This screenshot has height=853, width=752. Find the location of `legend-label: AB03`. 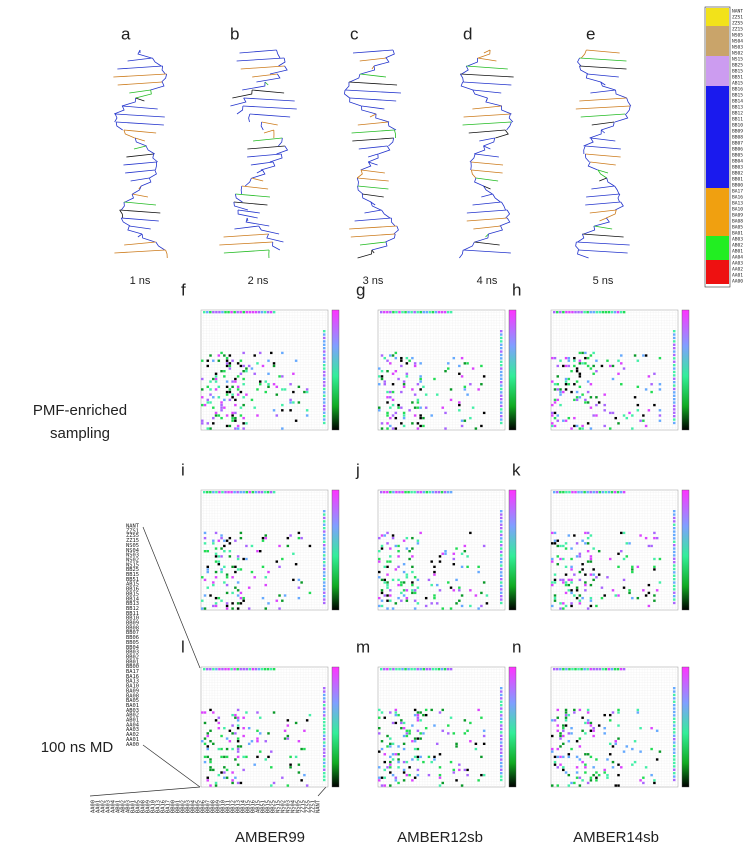

legend-label: AB03 is located at coordinates (737, 240).